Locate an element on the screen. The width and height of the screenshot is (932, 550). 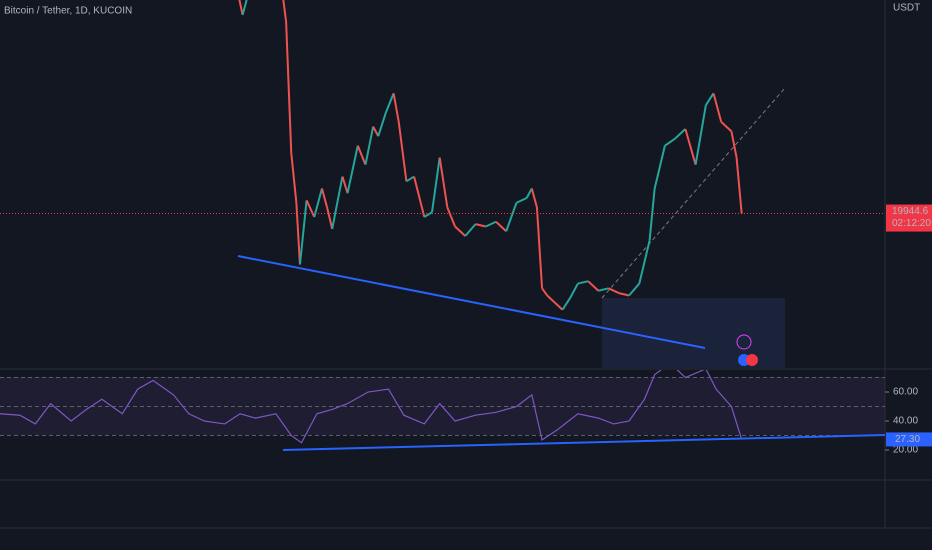
rsi-line is located at coordinates (371, 407).